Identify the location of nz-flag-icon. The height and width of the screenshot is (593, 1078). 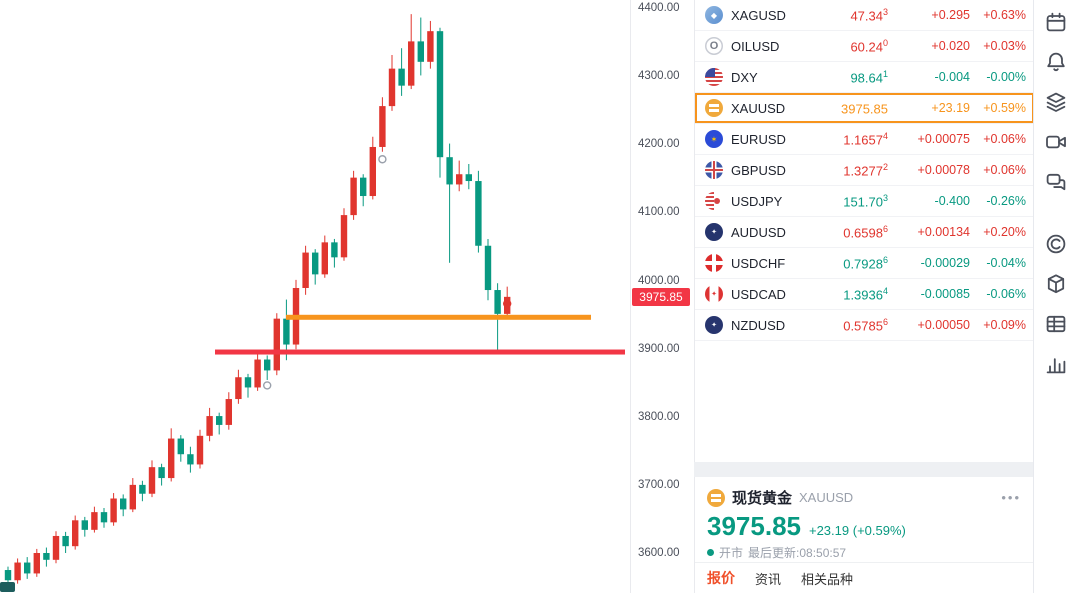
(714, 325).